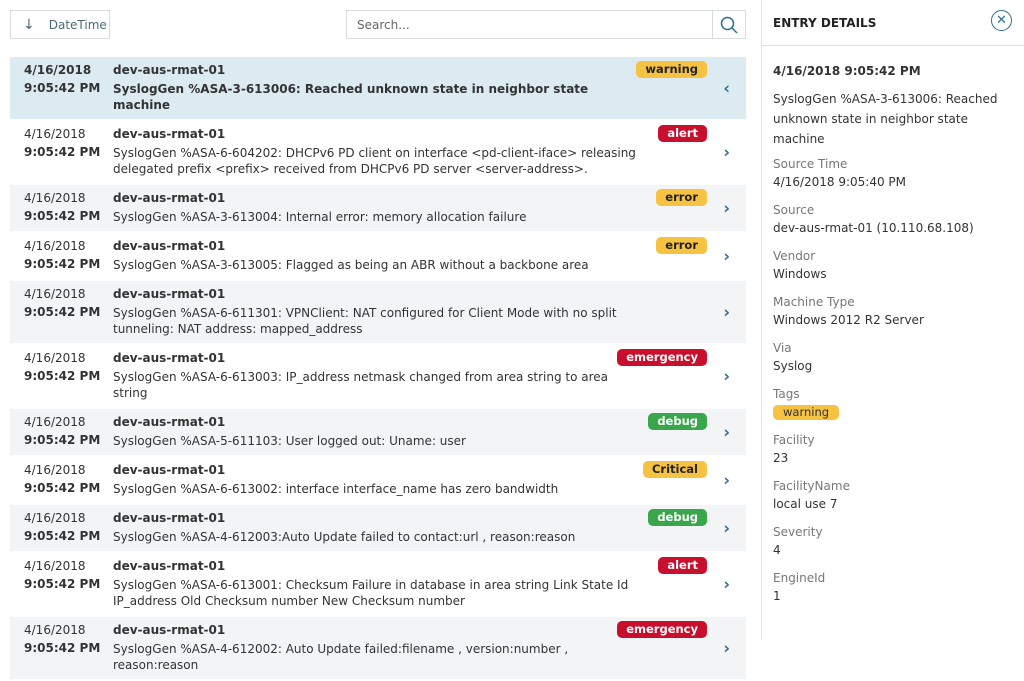 This screenshot has width=1024, height=681. Describe the element at coordinates (77, 24) in the screenshot. I see `sort-label: DateTime` at that location.